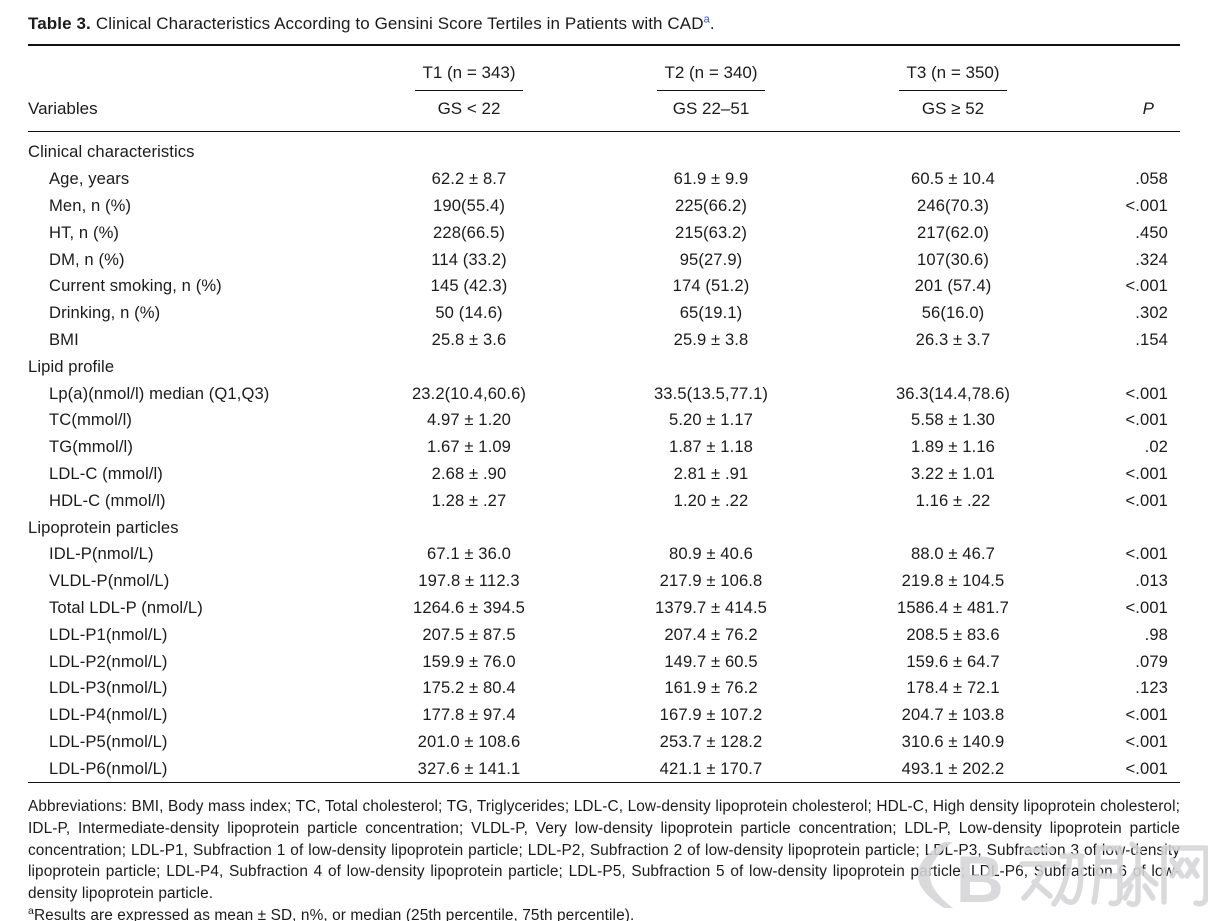 The height and width of the screenshot is (921, 1211). What do you see at coordinates (108, 661) in the screenshot?
I see `row-label: LDL-P2(nmol/L)` at bounding box center [108, 661].